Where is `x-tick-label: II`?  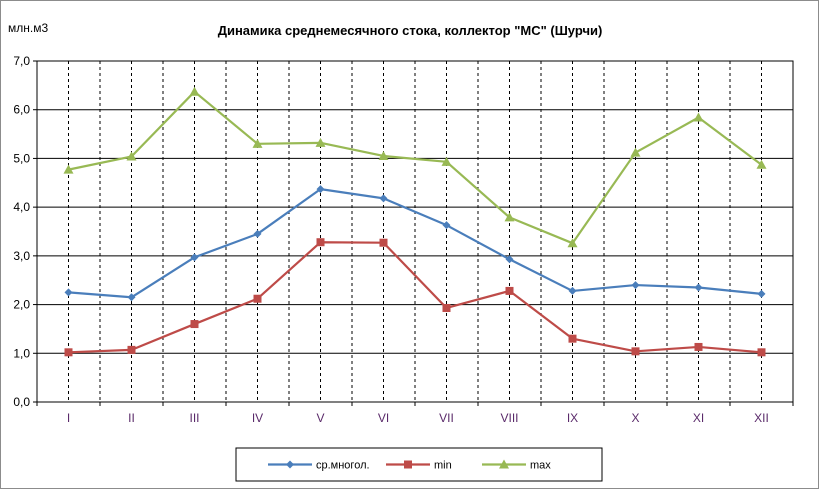
x-tick-label: II is located at coordinates (131, 418).